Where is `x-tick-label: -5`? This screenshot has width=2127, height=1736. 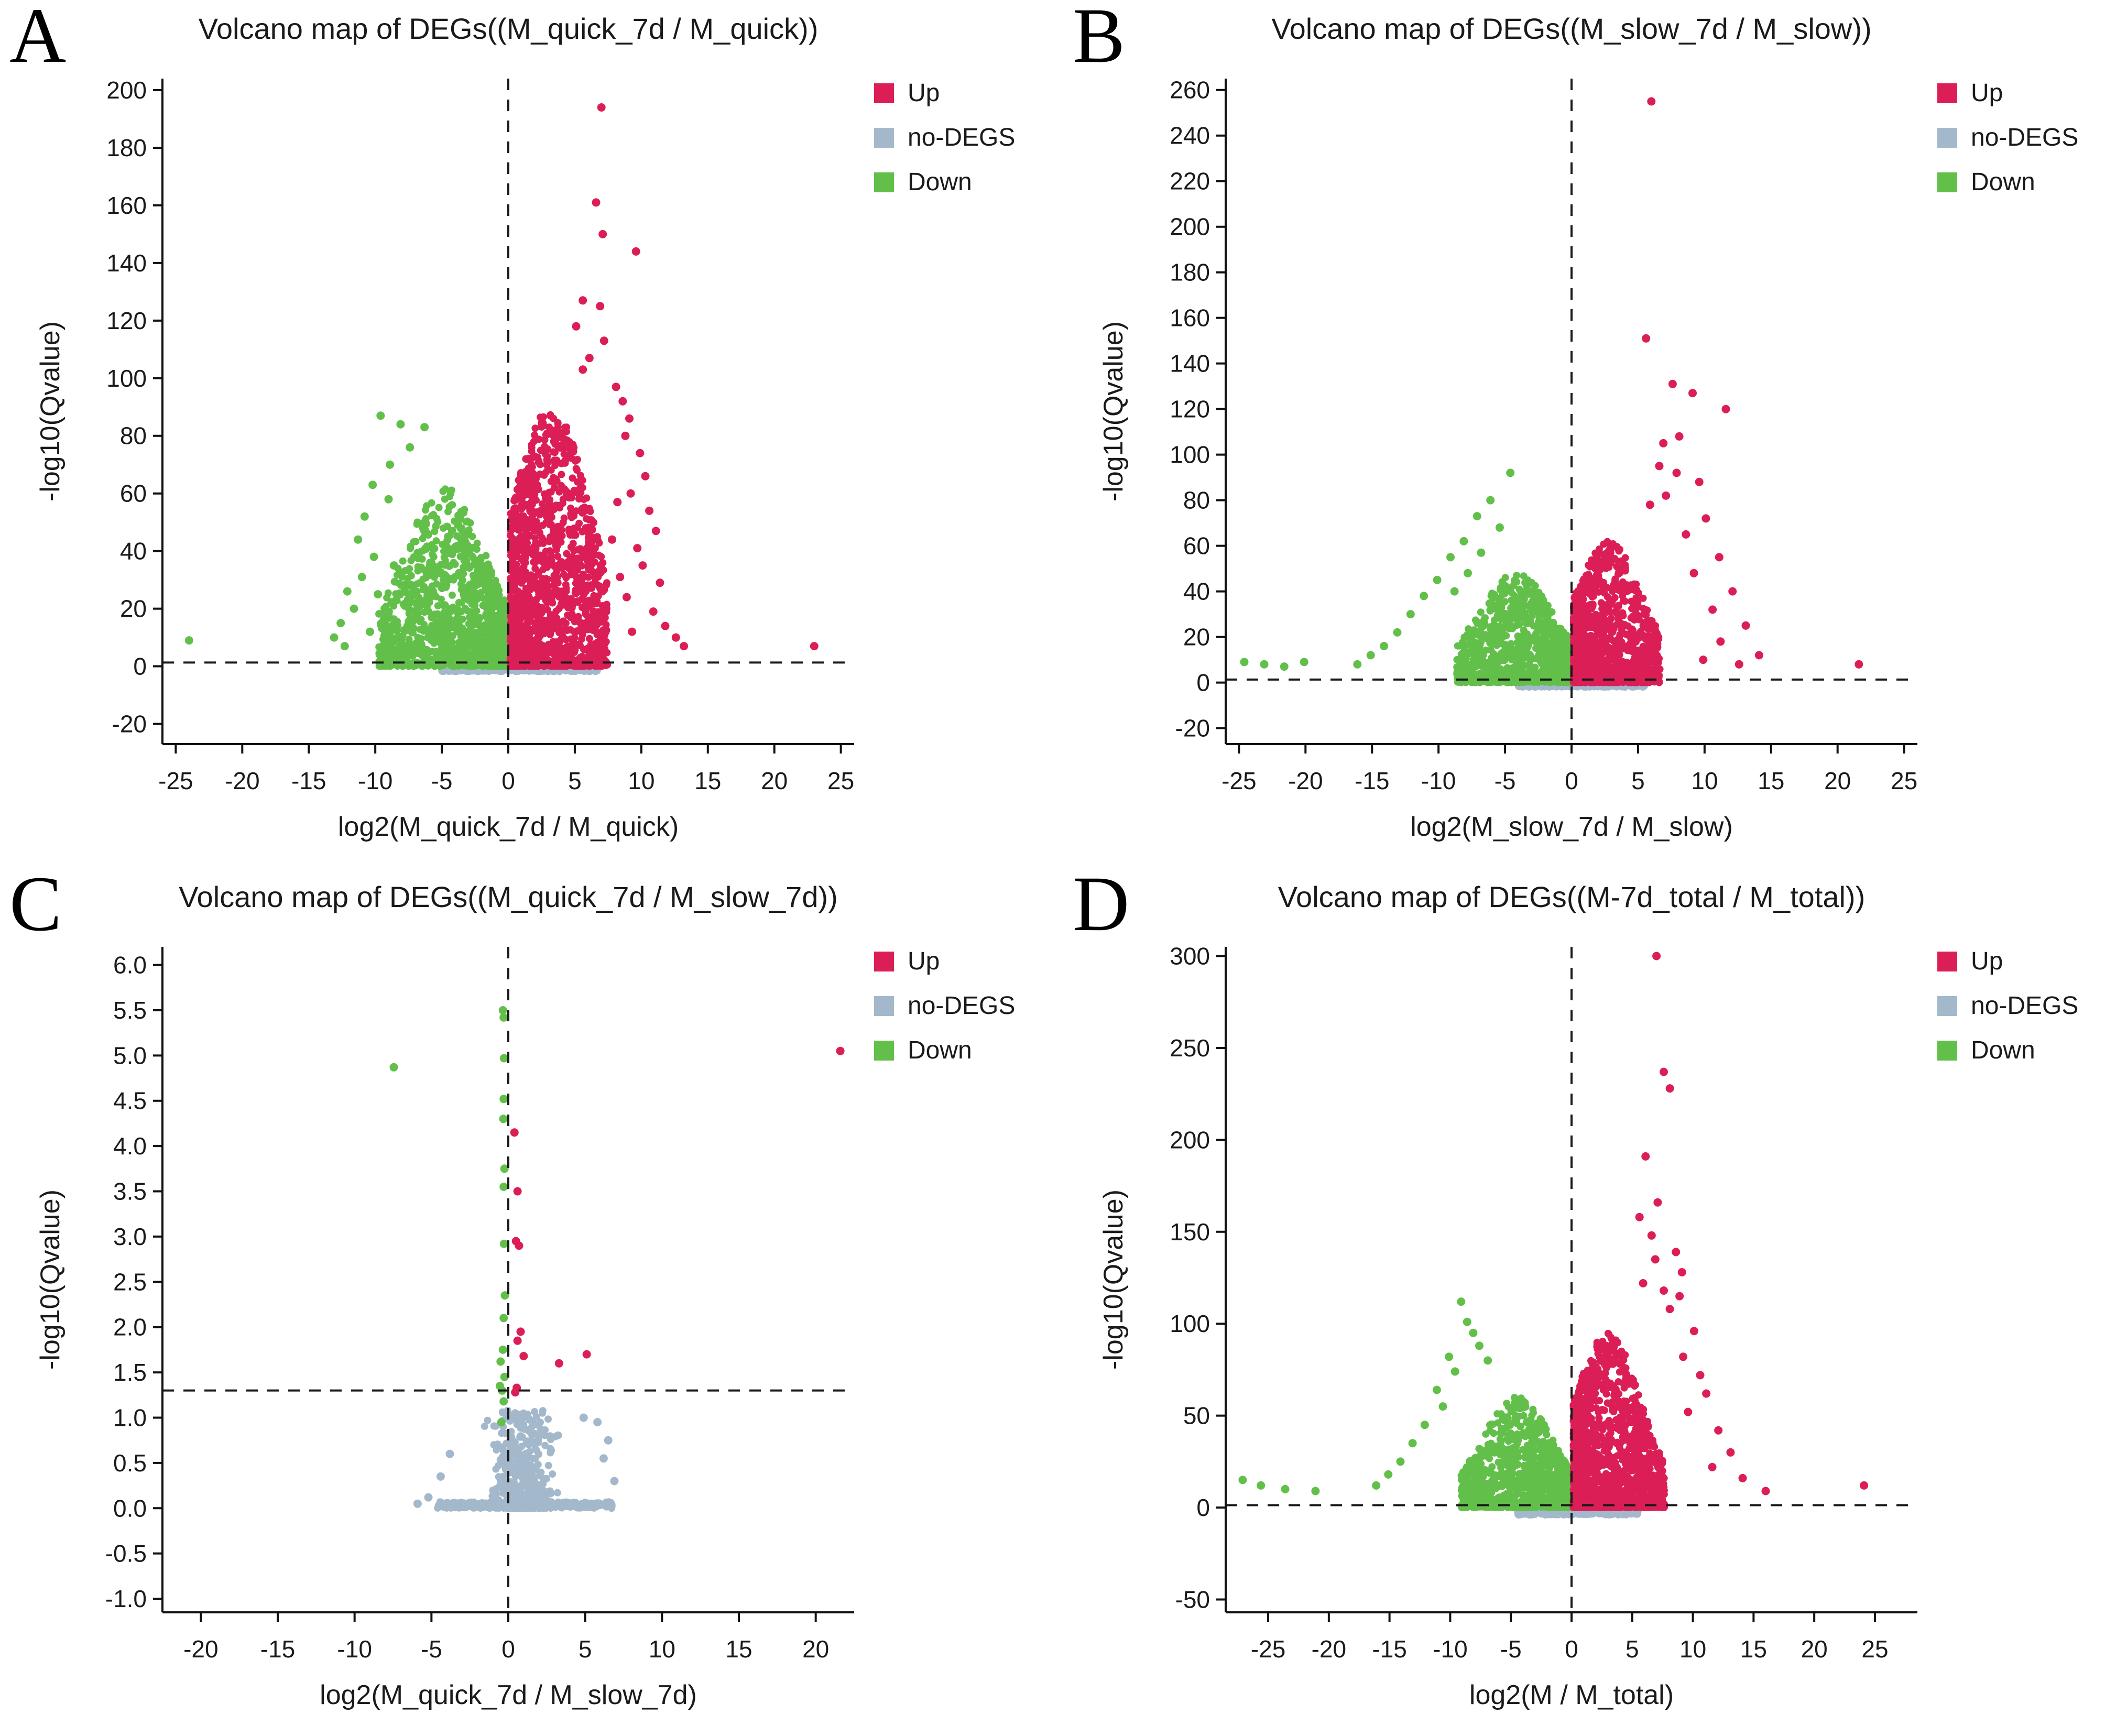
x-tick-label: -5 is located at coordinates (442, 780).